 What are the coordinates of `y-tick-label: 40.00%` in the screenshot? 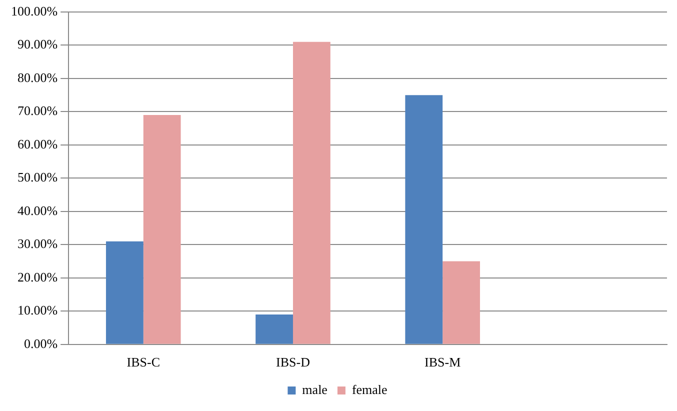 It's located at (37, 210).